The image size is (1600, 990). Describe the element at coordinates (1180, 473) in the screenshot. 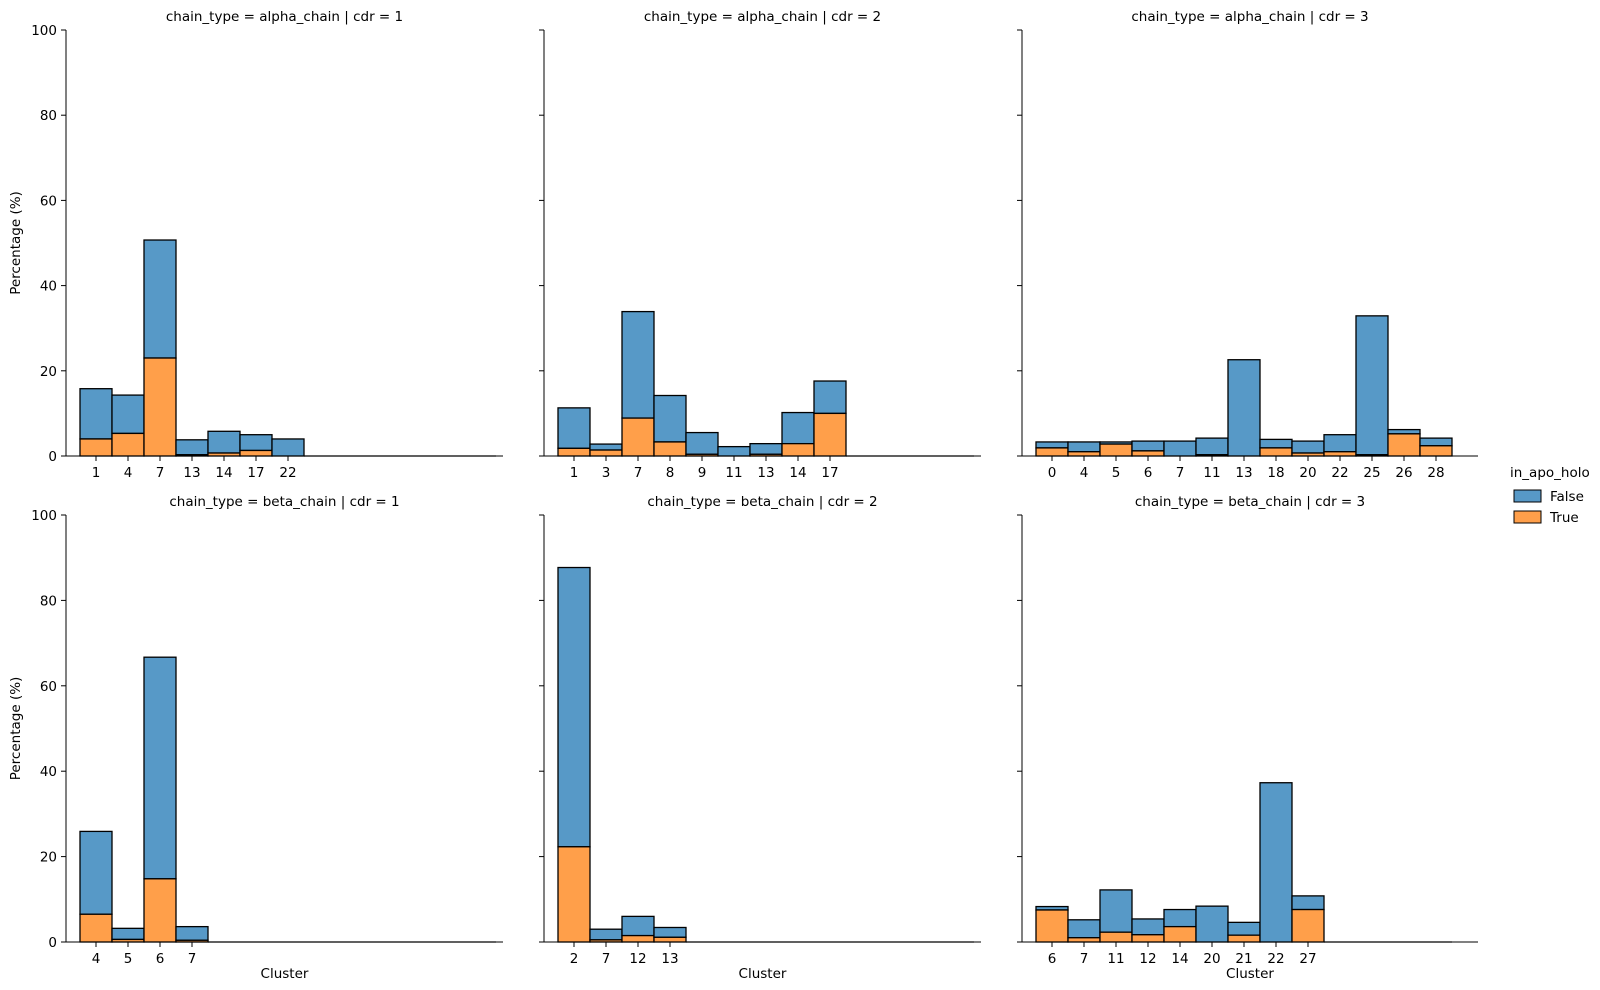

I see `x-tick-label: 7` at that location.